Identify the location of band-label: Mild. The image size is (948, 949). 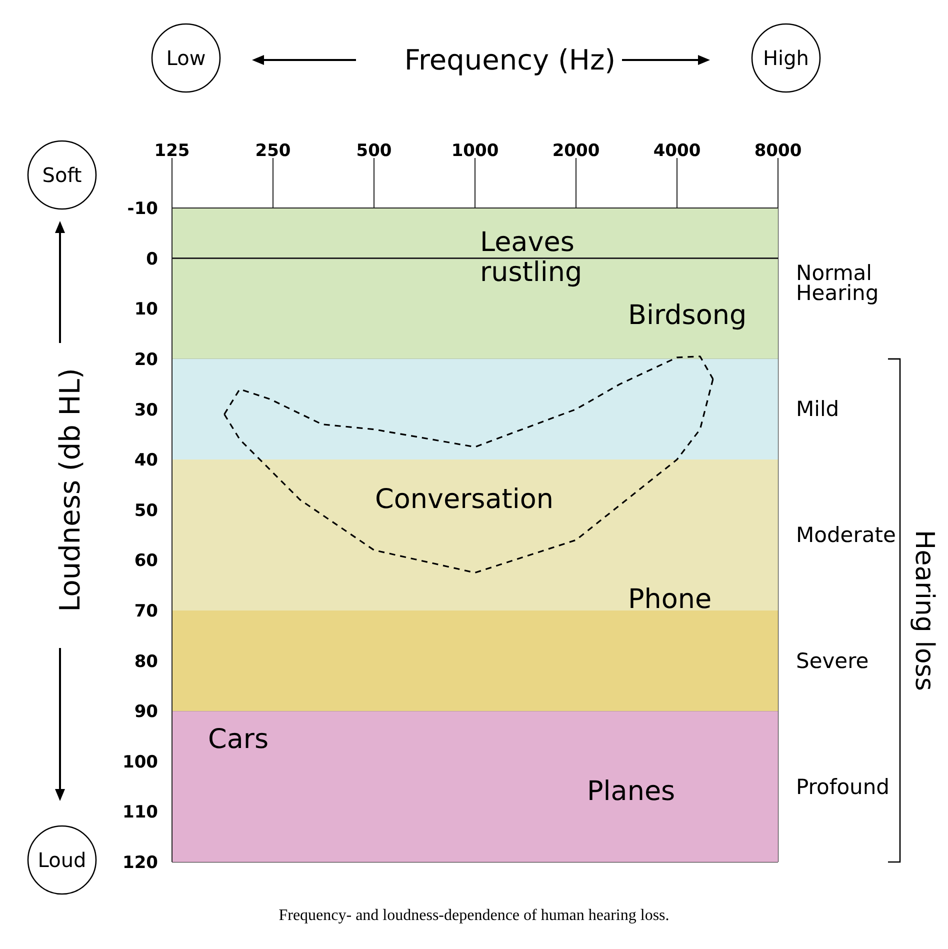
(818, 409).